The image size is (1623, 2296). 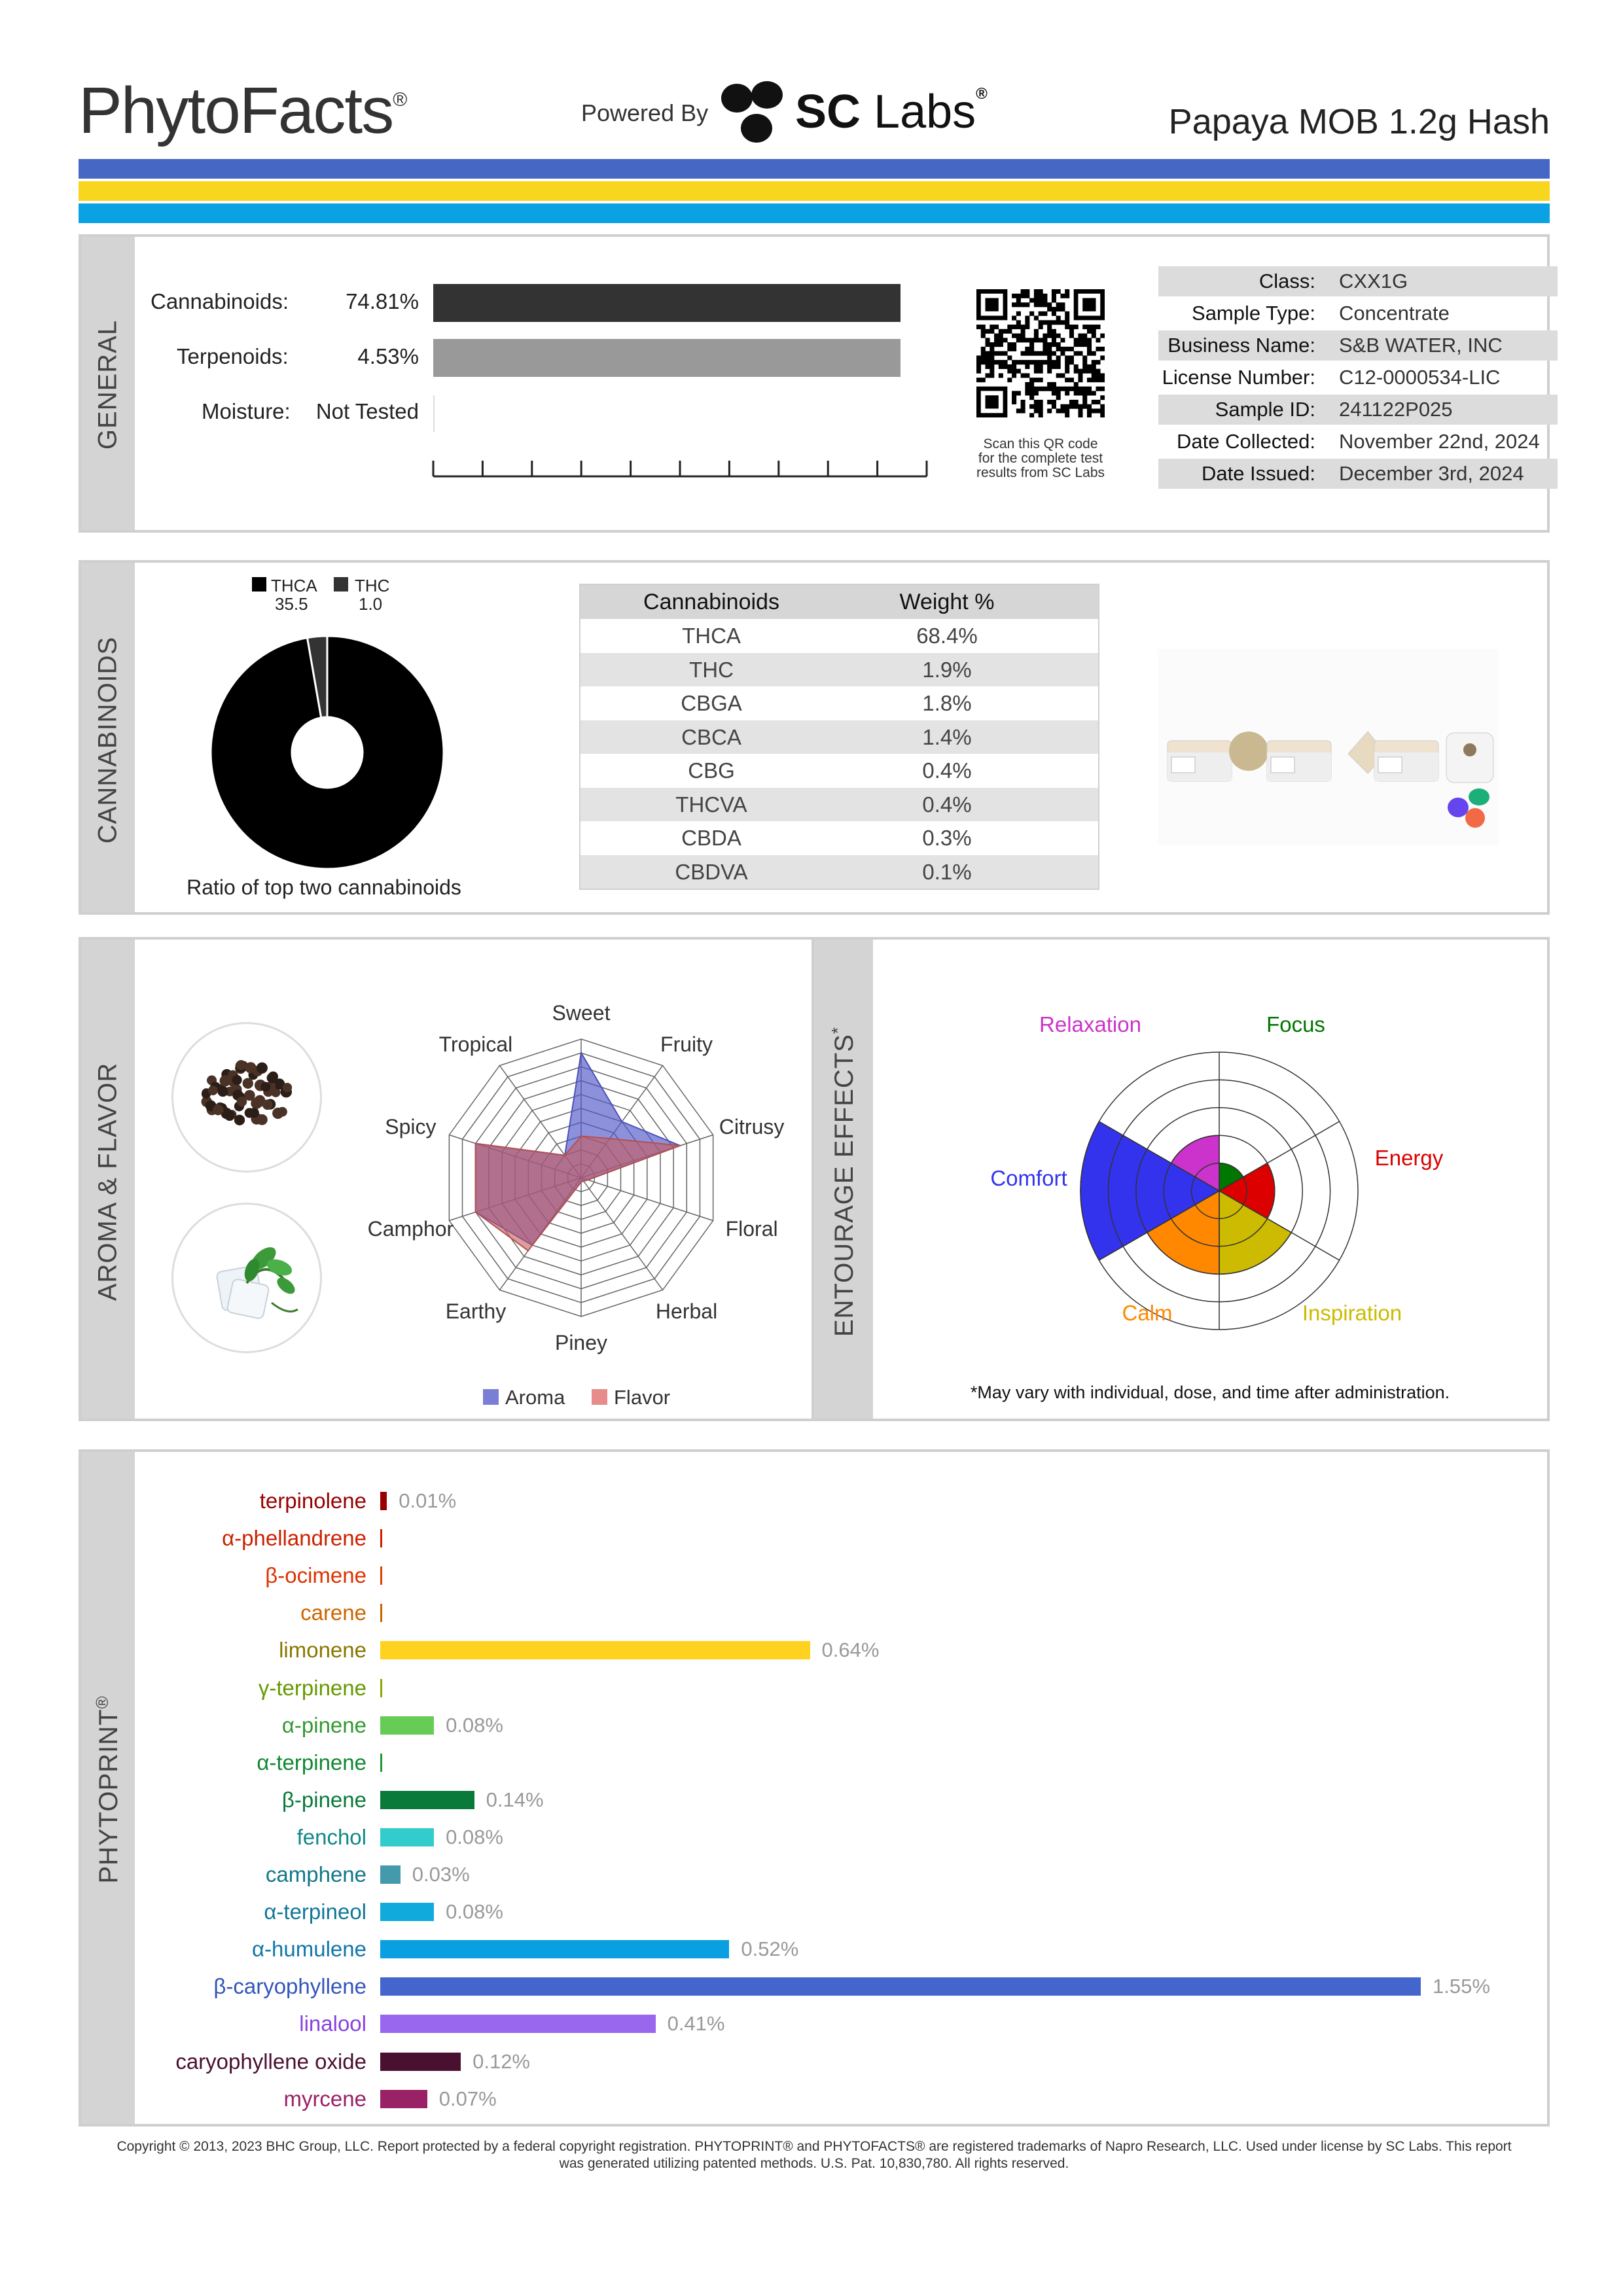 What do you see at coordinates (501, 2061) in the screenshot?
I see `terpene-value: 0.12%` at bounding box center [501, 2061].